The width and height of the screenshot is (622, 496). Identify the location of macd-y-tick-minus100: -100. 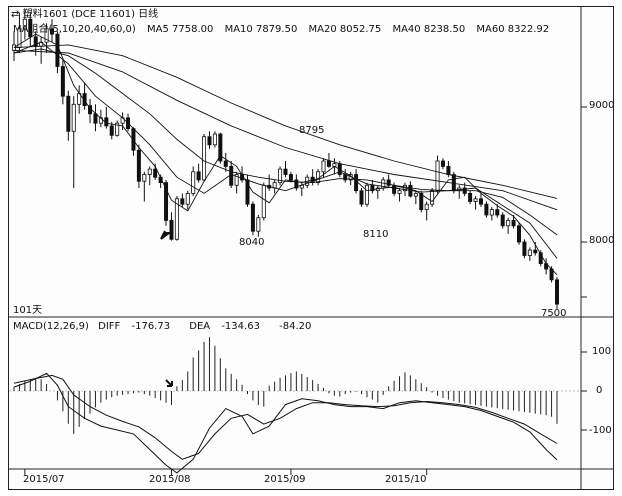
(600, 430).